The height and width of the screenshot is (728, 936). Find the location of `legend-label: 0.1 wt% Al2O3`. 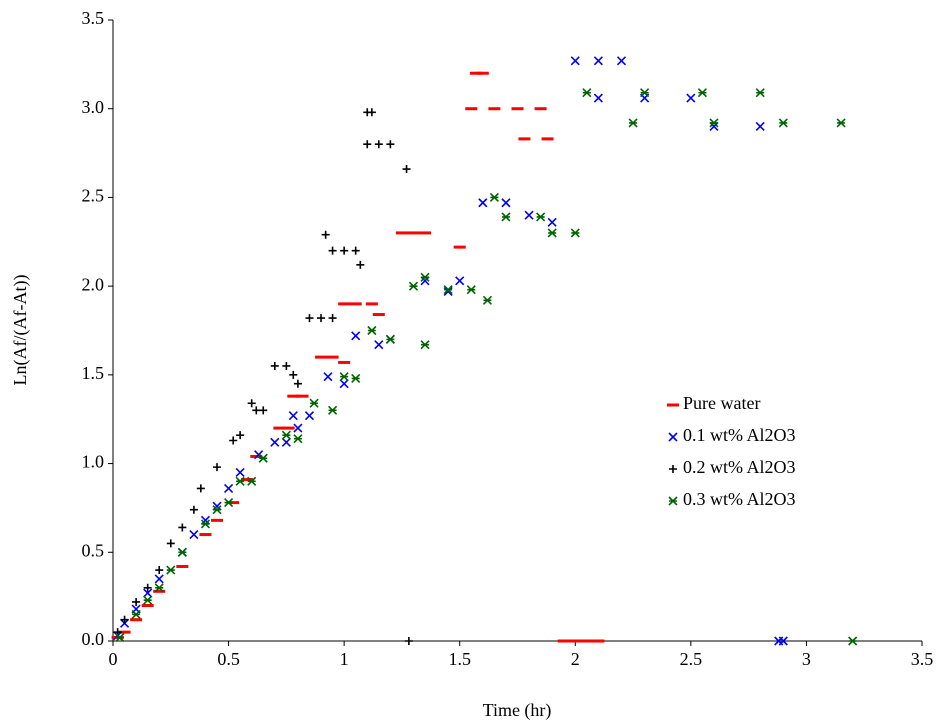

legend-label: 0.1 wt% Al2O3 is located at coordinates (739, 435).